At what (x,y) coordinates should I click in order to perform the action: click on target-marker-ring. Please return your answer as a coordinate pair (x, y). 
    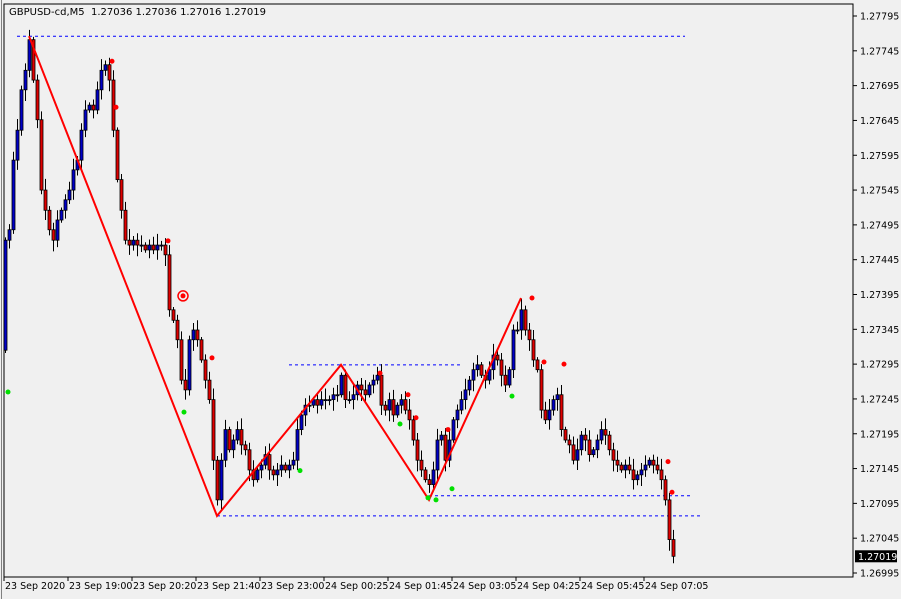
    Looking at the image, I should click on (183, 296).